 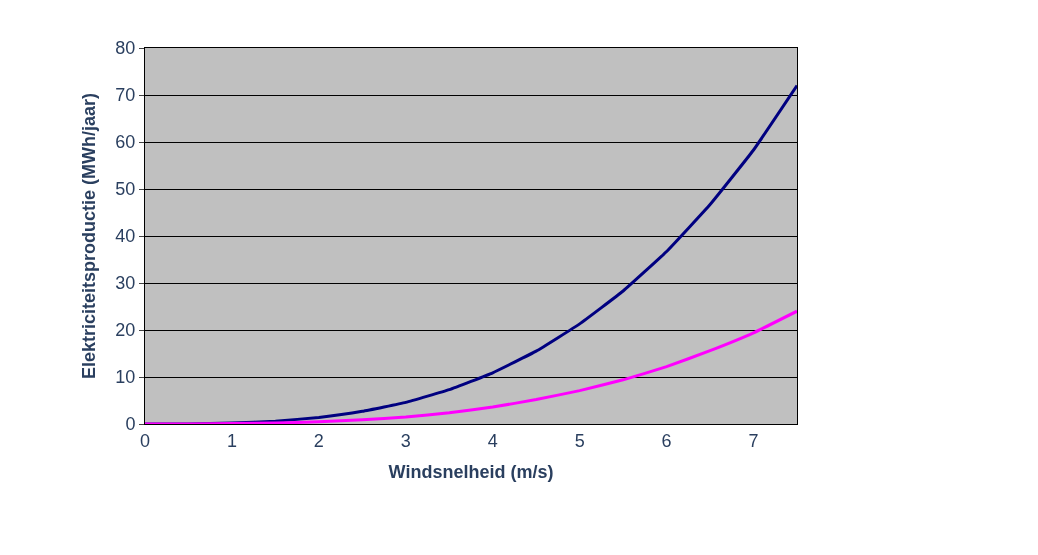 What do you see at coordinates (579, 440) in the screenshot?
I see `x-tick-label: 5` at bounding box center [579, 440].